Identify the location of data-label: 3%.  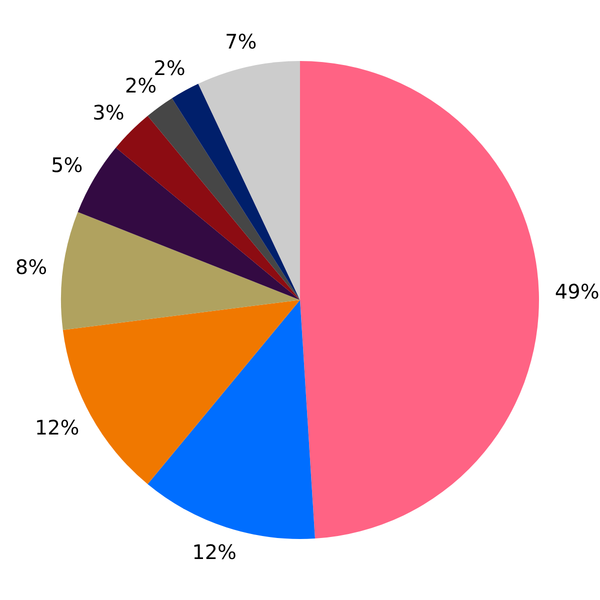
(108, 112).